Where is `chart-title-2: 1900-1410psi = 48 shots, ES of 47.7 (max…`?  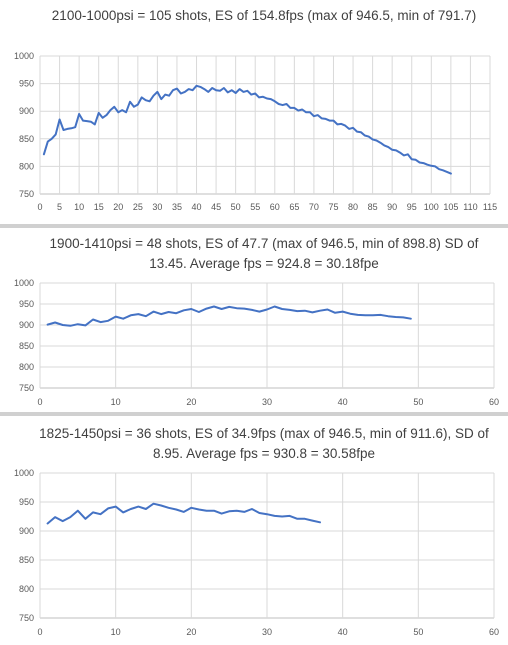 chart-title-2: 1900-1410psi = 48 shots, ES of 47.7 (max… is located at coordinates (264, 253).